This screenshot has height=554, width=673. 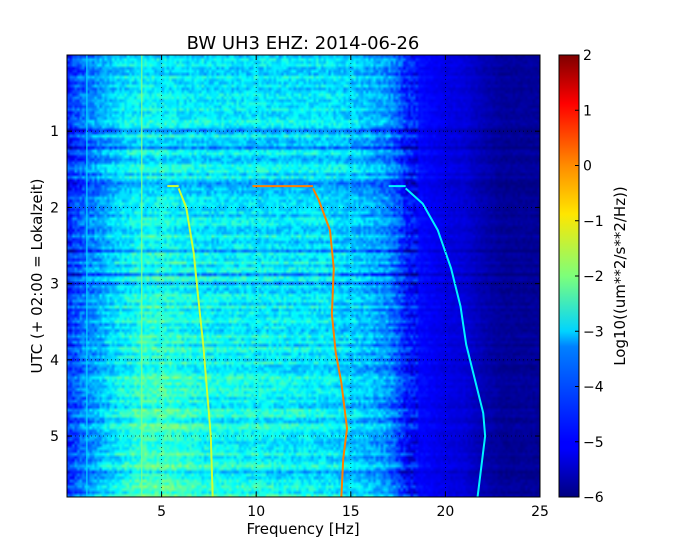 What do you see at coordinates (593, 443) in the screenshot?
I see `colorbar-tick-label: −5` at bounding box center [593, 443].